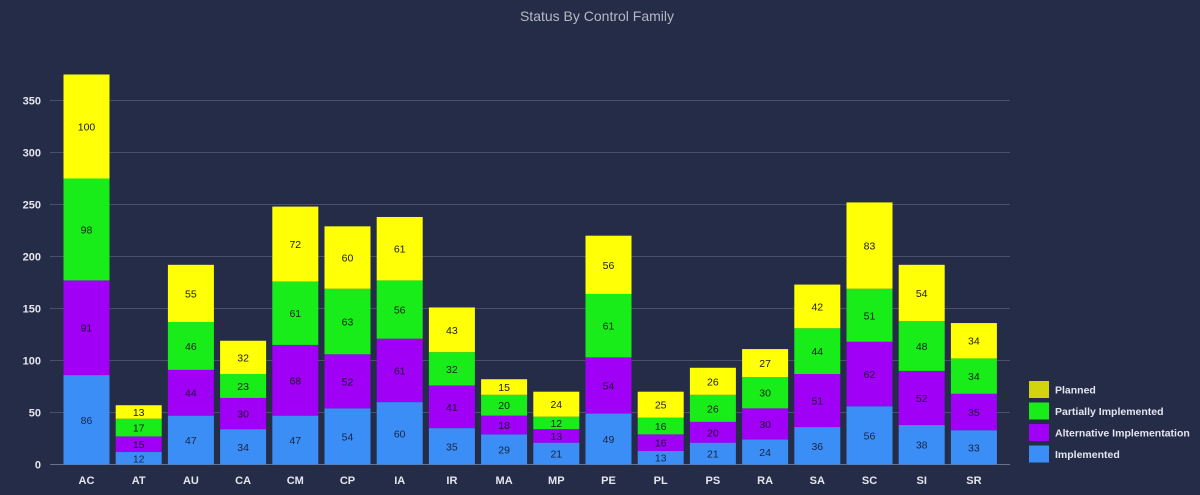 The image size is (1200, 495). Describe the element at coordinates (973, 481) in the screenshot. I see `x-tick-label: SR` at that location.